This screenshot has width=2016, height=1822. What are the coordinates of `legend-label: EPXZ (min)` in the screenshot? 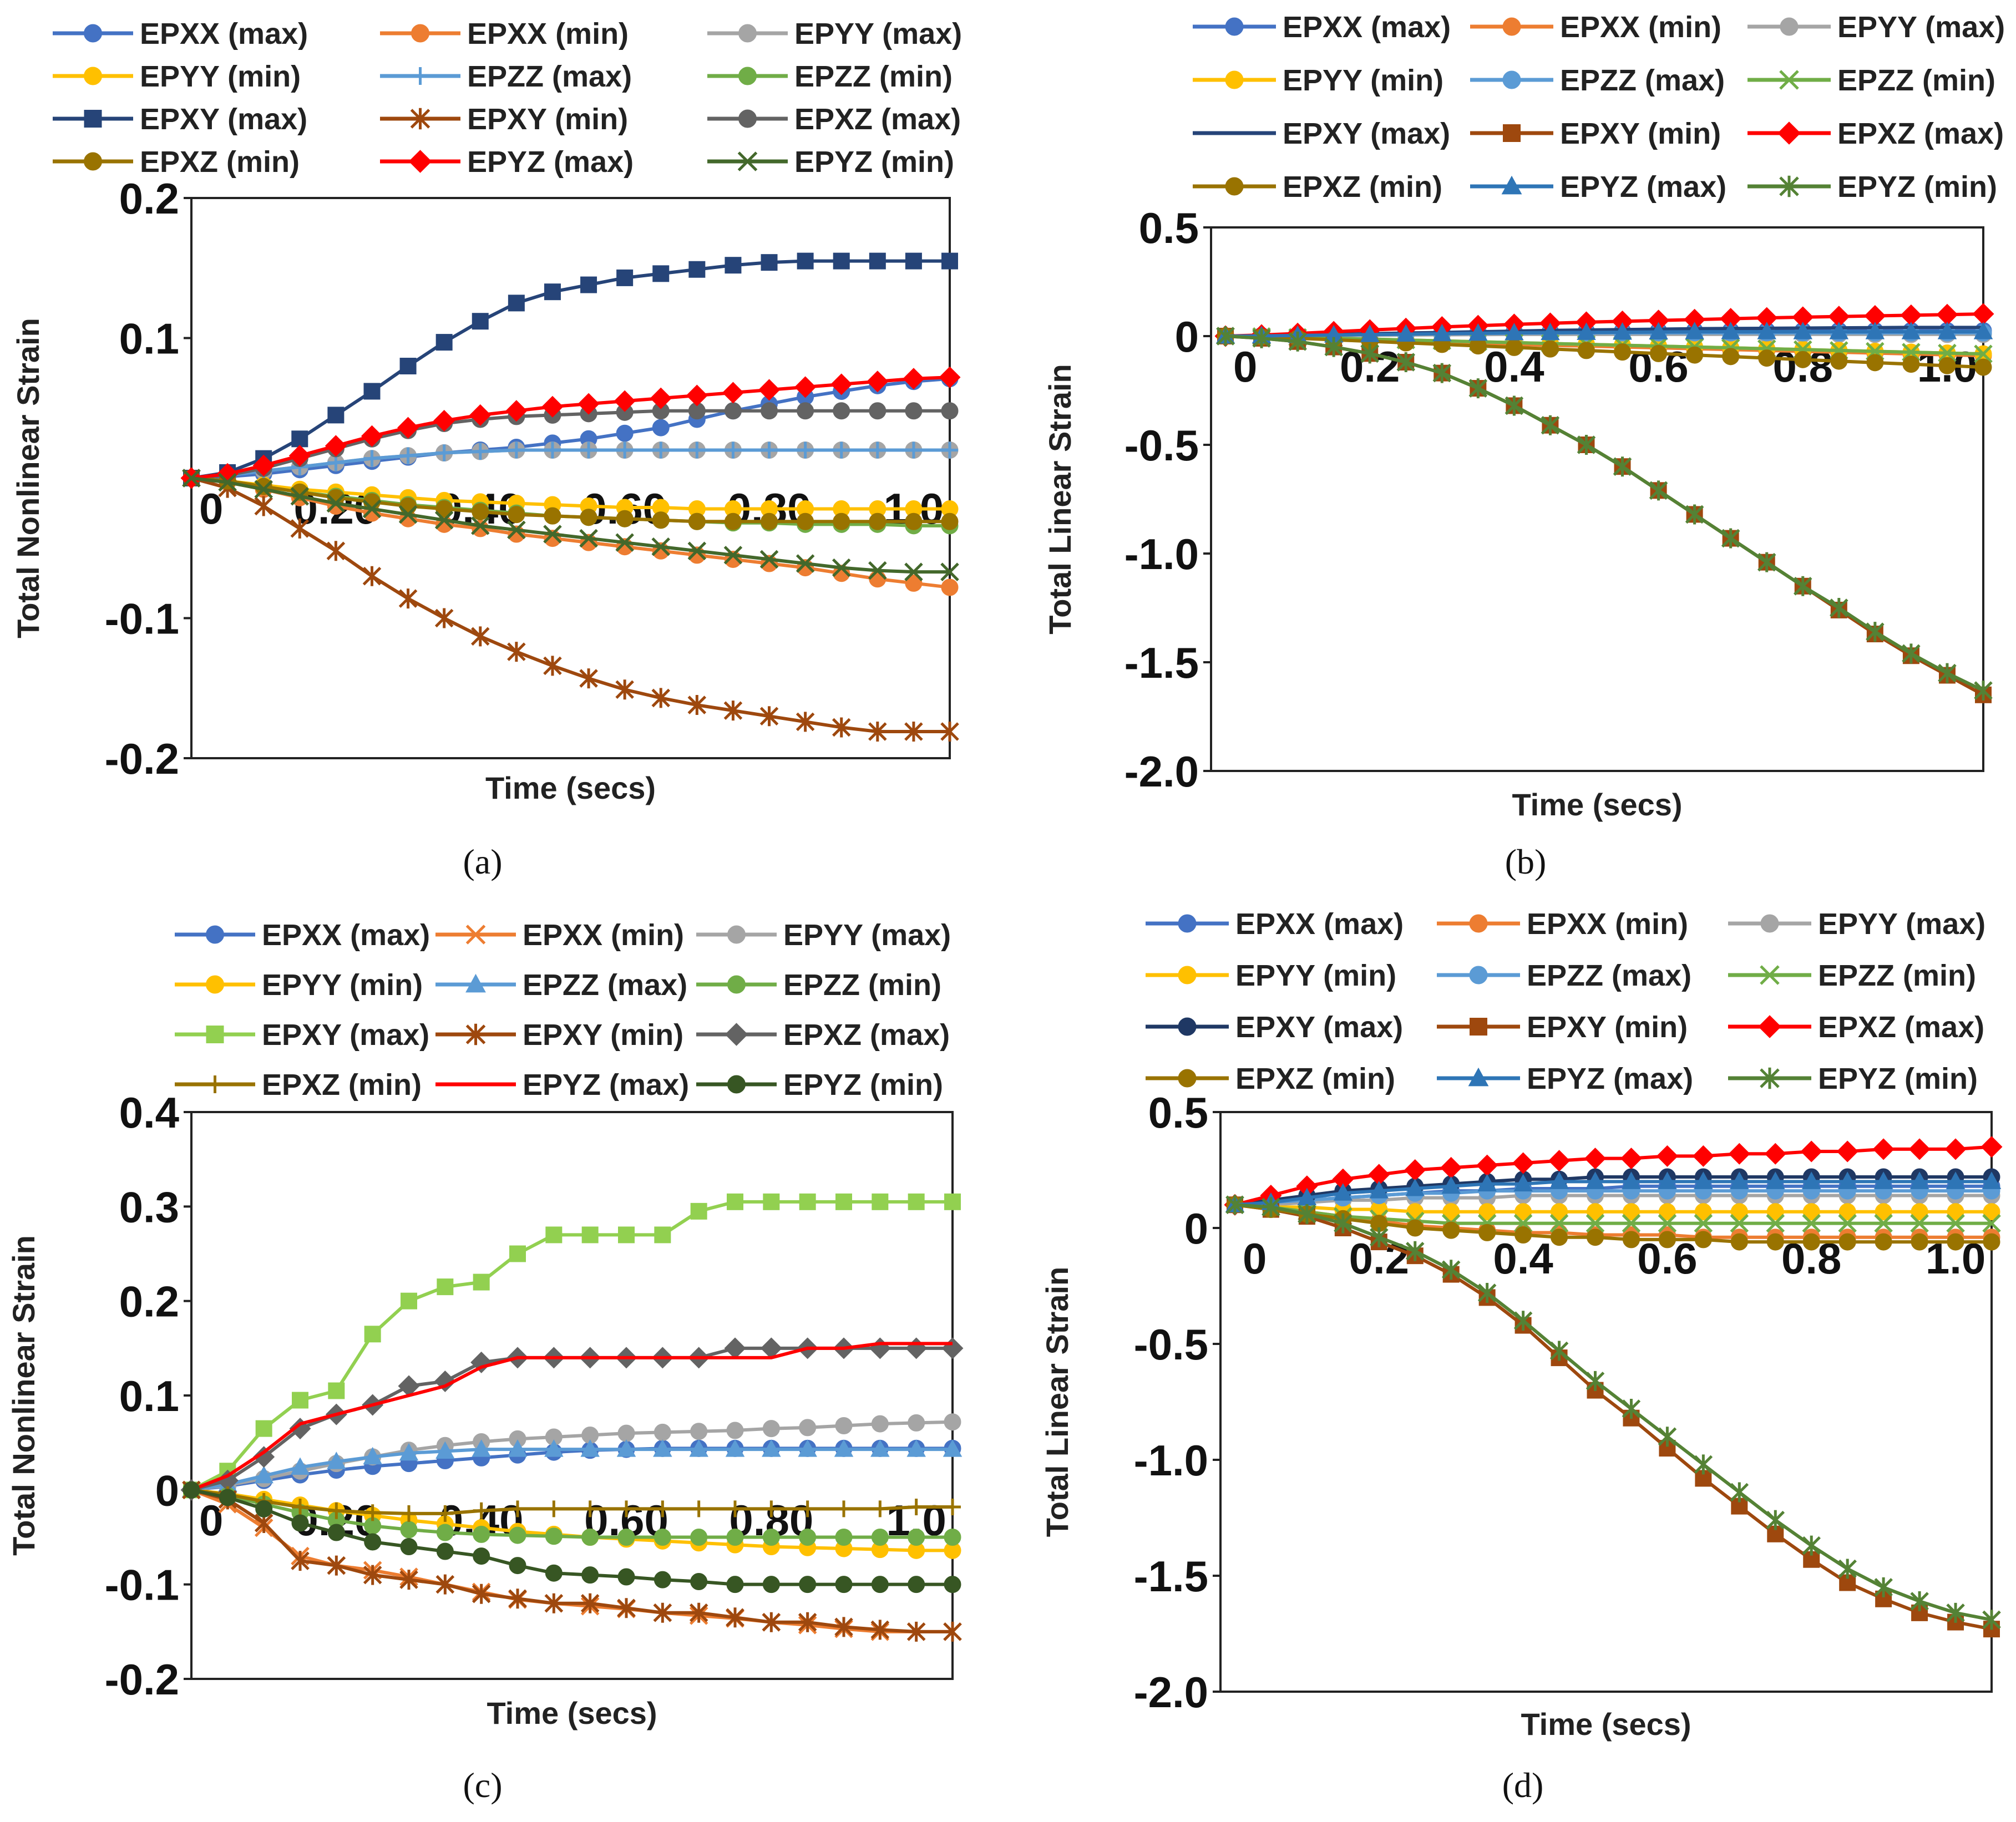 It's located at (1363, 187).